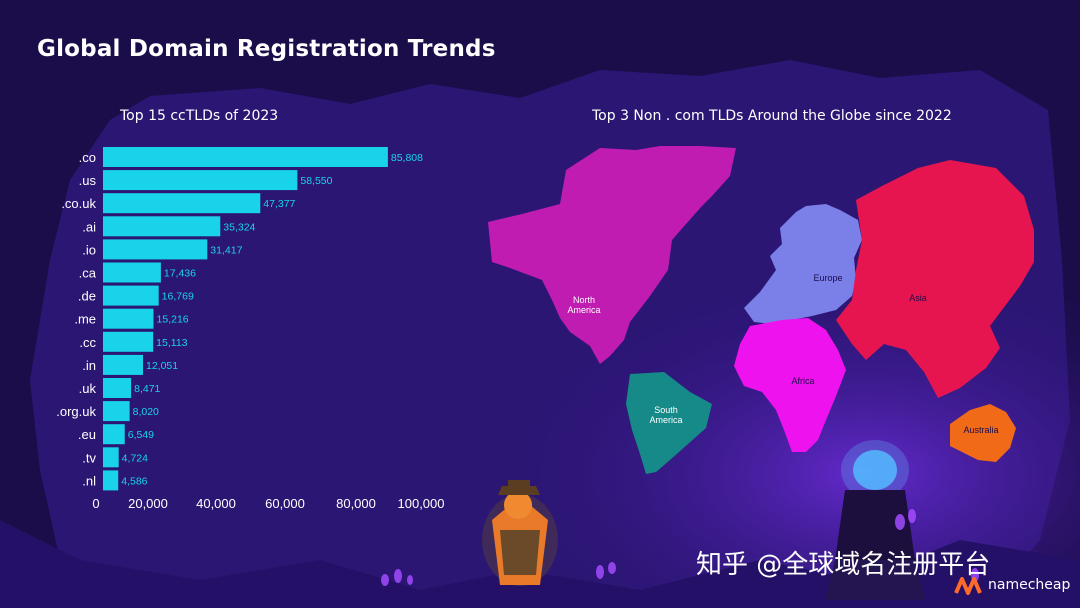 The image size is (1080, 608). Describe the element at coordinates (583, 310) in the screenshot. I see `map-label-north-america-line2: America` at that location.